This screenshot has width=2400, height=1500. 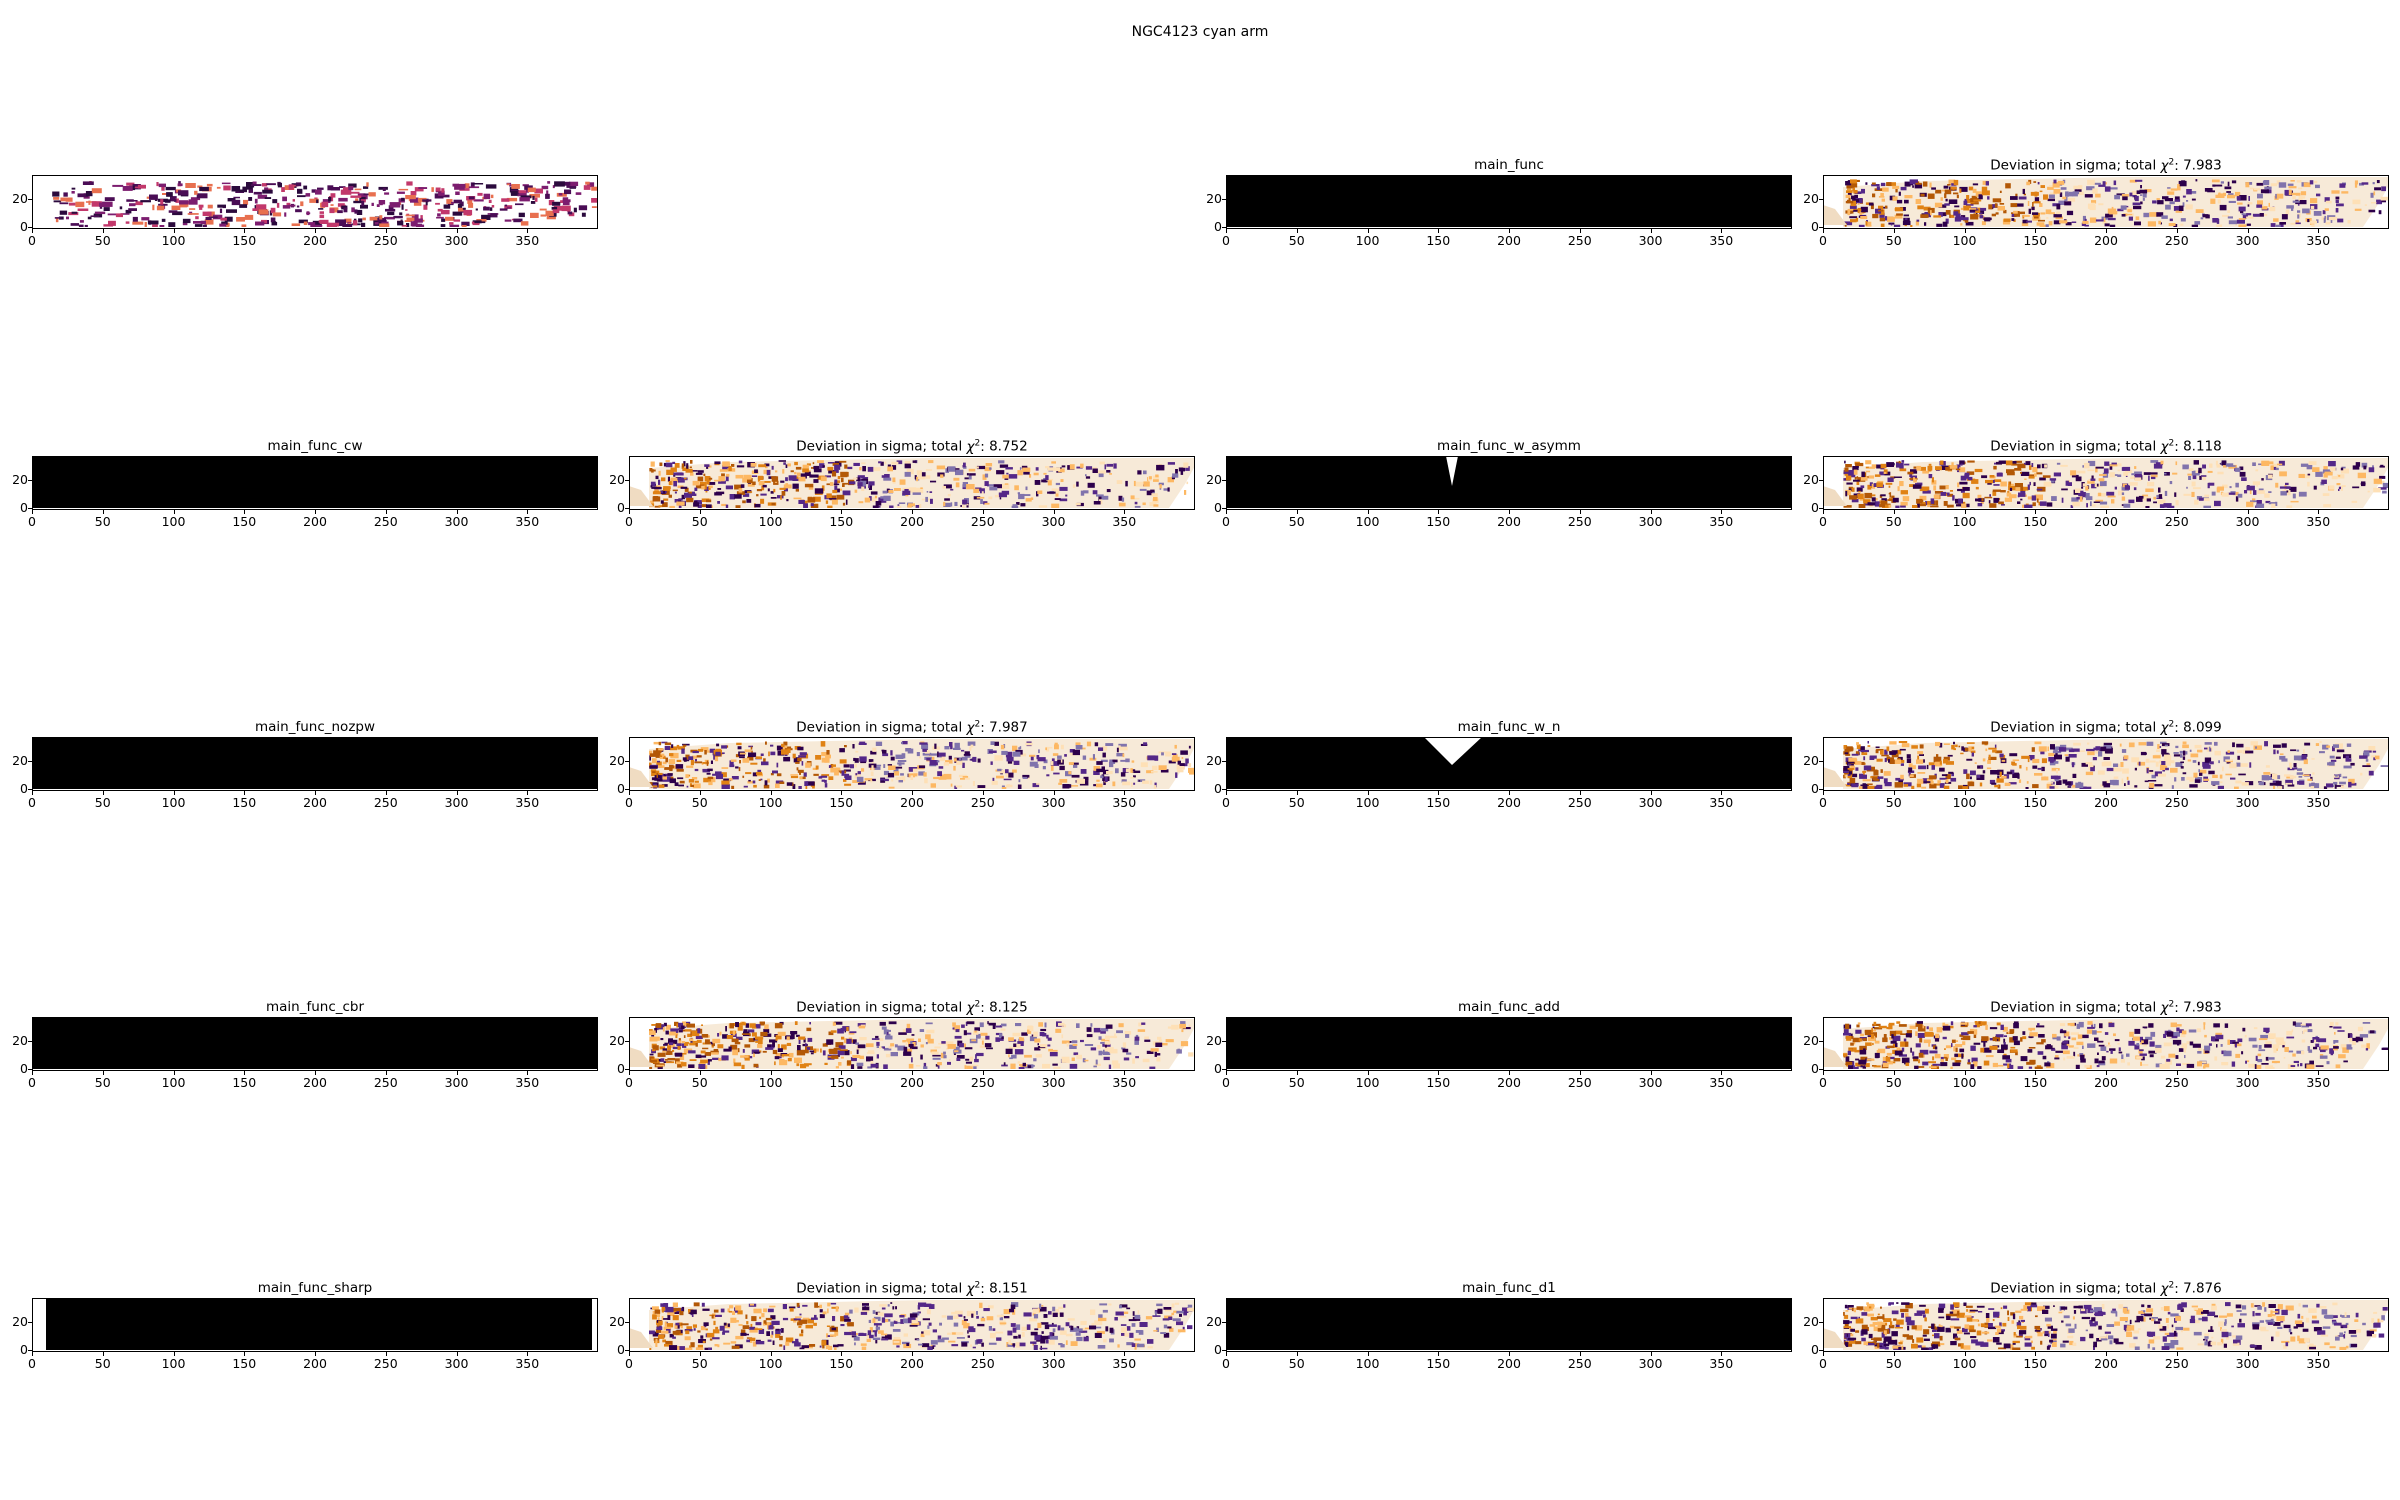 What do you see at coordinates (1646, 1330) in the screenshot?
I see `secondary-lobe` at bounding box center [1646, 1330].